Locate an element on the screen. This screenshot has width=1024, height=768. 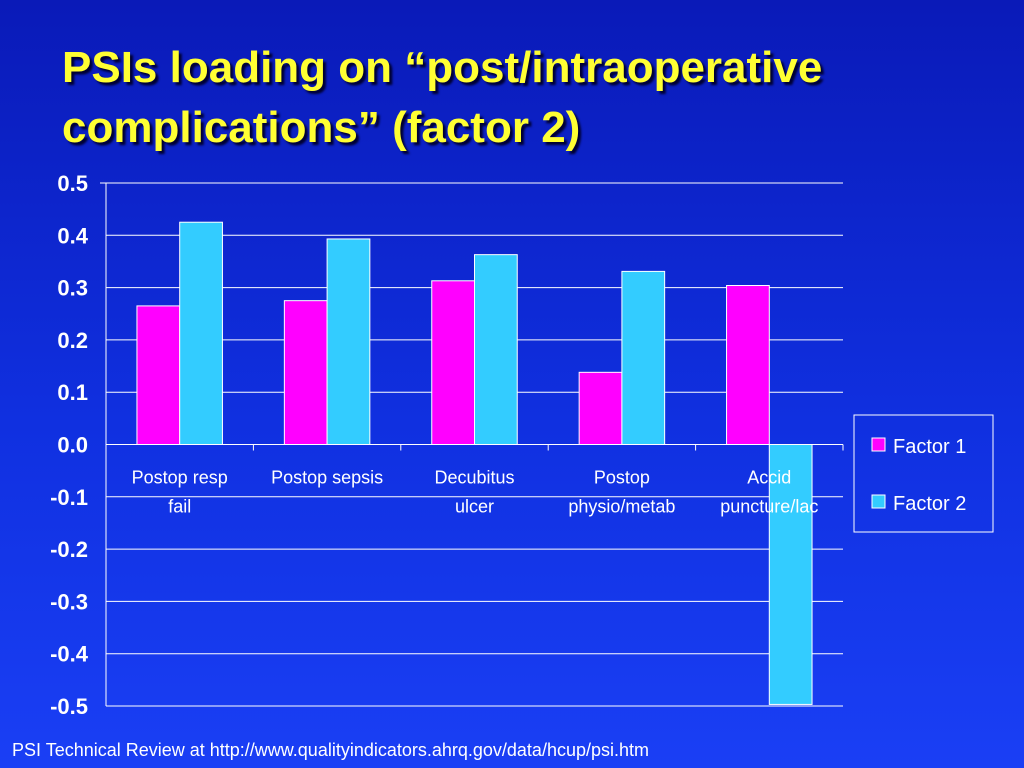
x-tick-label: fail is located at coordinates (179, 507).